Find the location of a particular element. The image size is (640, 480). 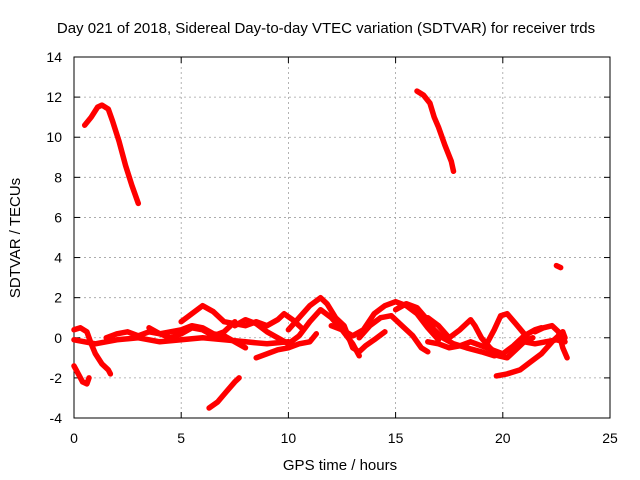

y-tick-label: 2 is located at coordinates (58, 298).